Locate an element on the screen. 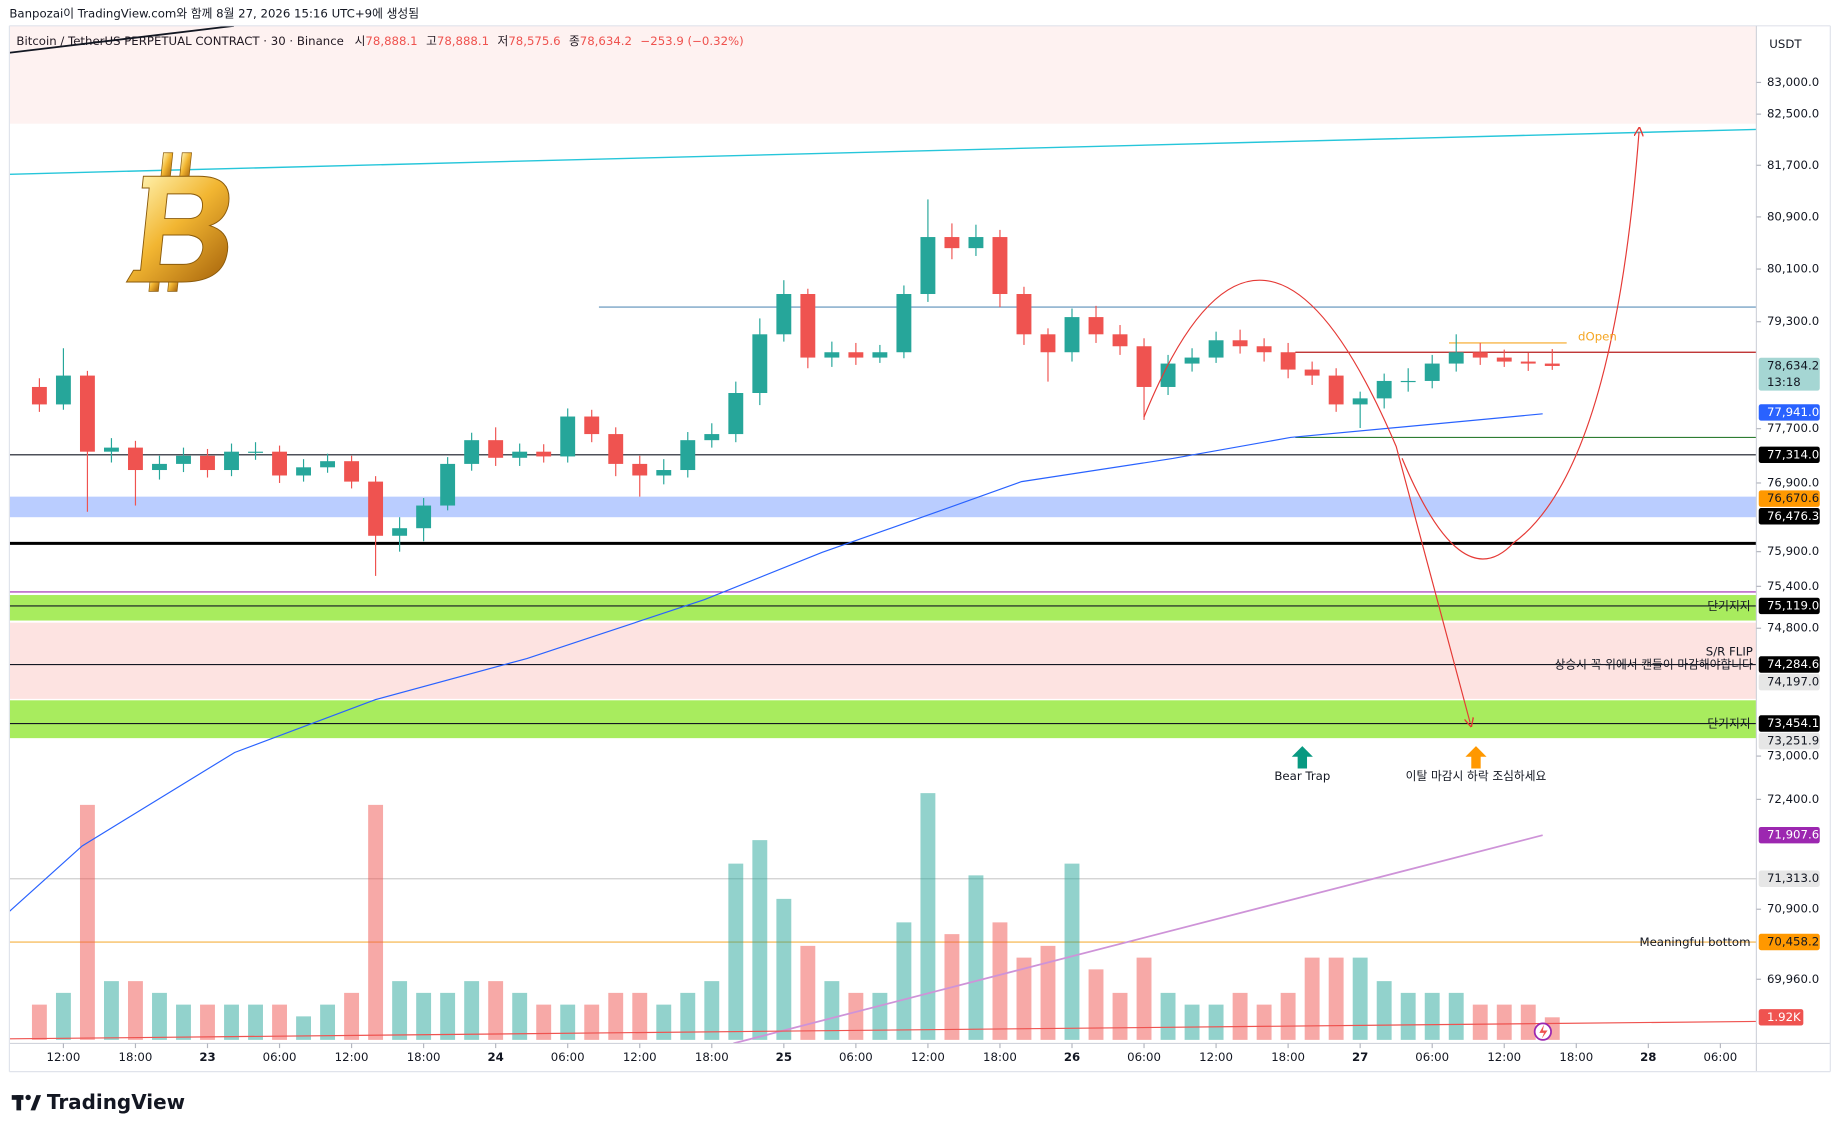 The image size is (1835, 1128). y-tick-label: 74,800.0 is located at coordinates (1793, 628).